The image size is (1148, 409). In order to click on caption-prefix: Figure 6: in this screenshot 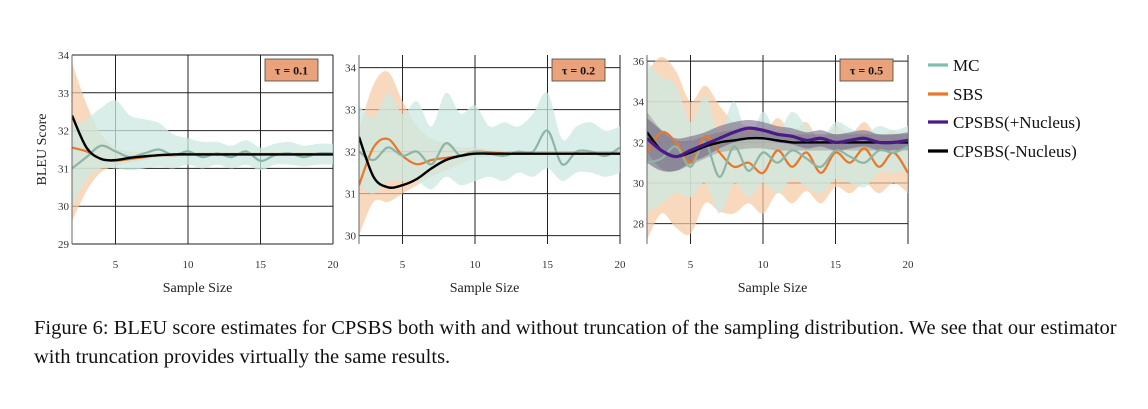, I will do `click(74, 328)`.